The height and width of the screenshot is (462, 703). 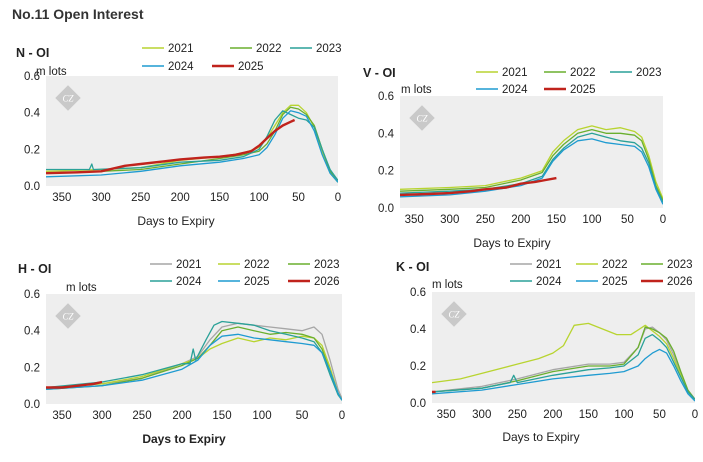 What do you see at coordinates (78, 14) in the screenshot?
I see `page-title: No.11 Open Interest` at bounding box center [78, 14].